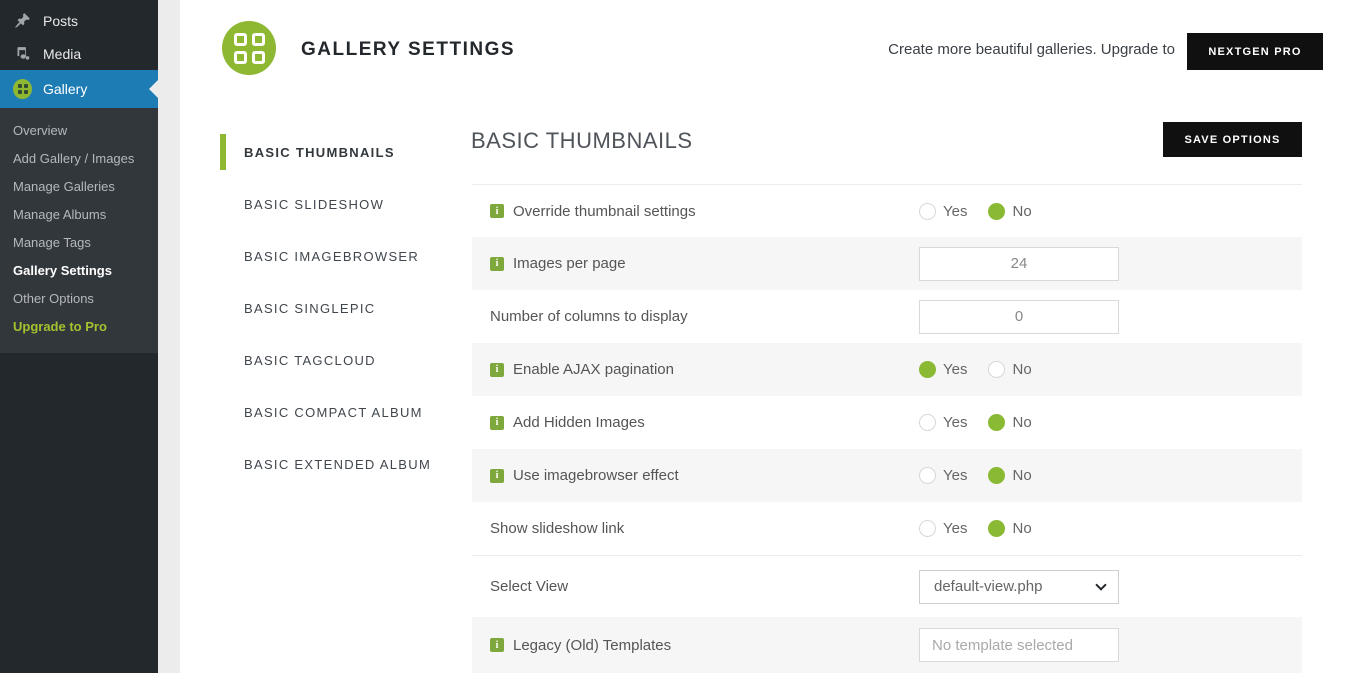  Describe the element at coordinates (887, 369) in the screenshot. I see `setting-row-enable-ajax-pagination: i Enable AJAX pagination Yes No` at that location.